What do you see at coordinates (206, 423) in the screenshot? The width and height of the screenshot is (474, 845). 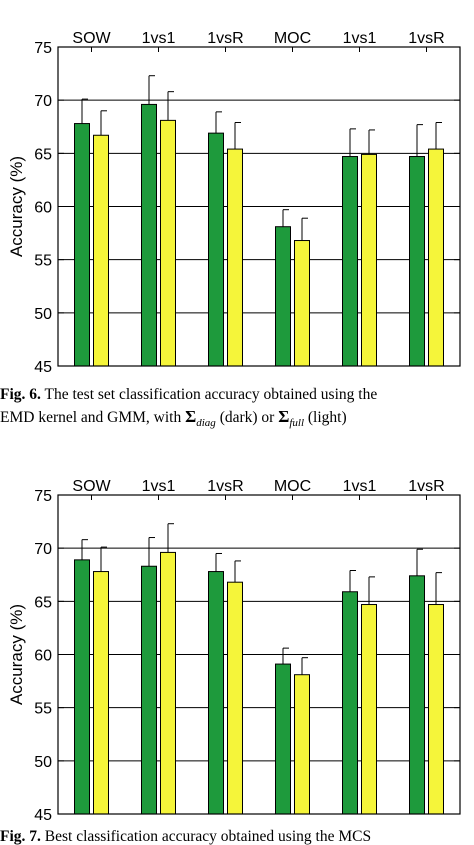 I see `subscript-diag: diag` at bounding box center [206, 423].